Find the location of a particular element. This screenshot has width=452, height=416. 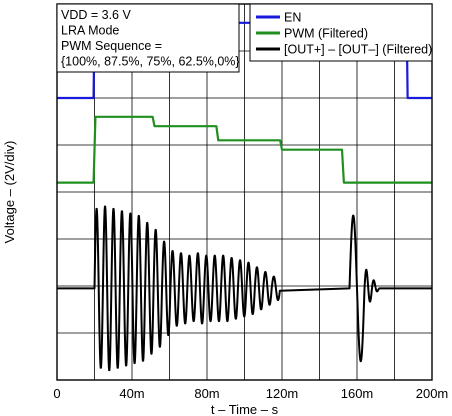

x-tick-label: 120m is located at coordinates (282, 393).